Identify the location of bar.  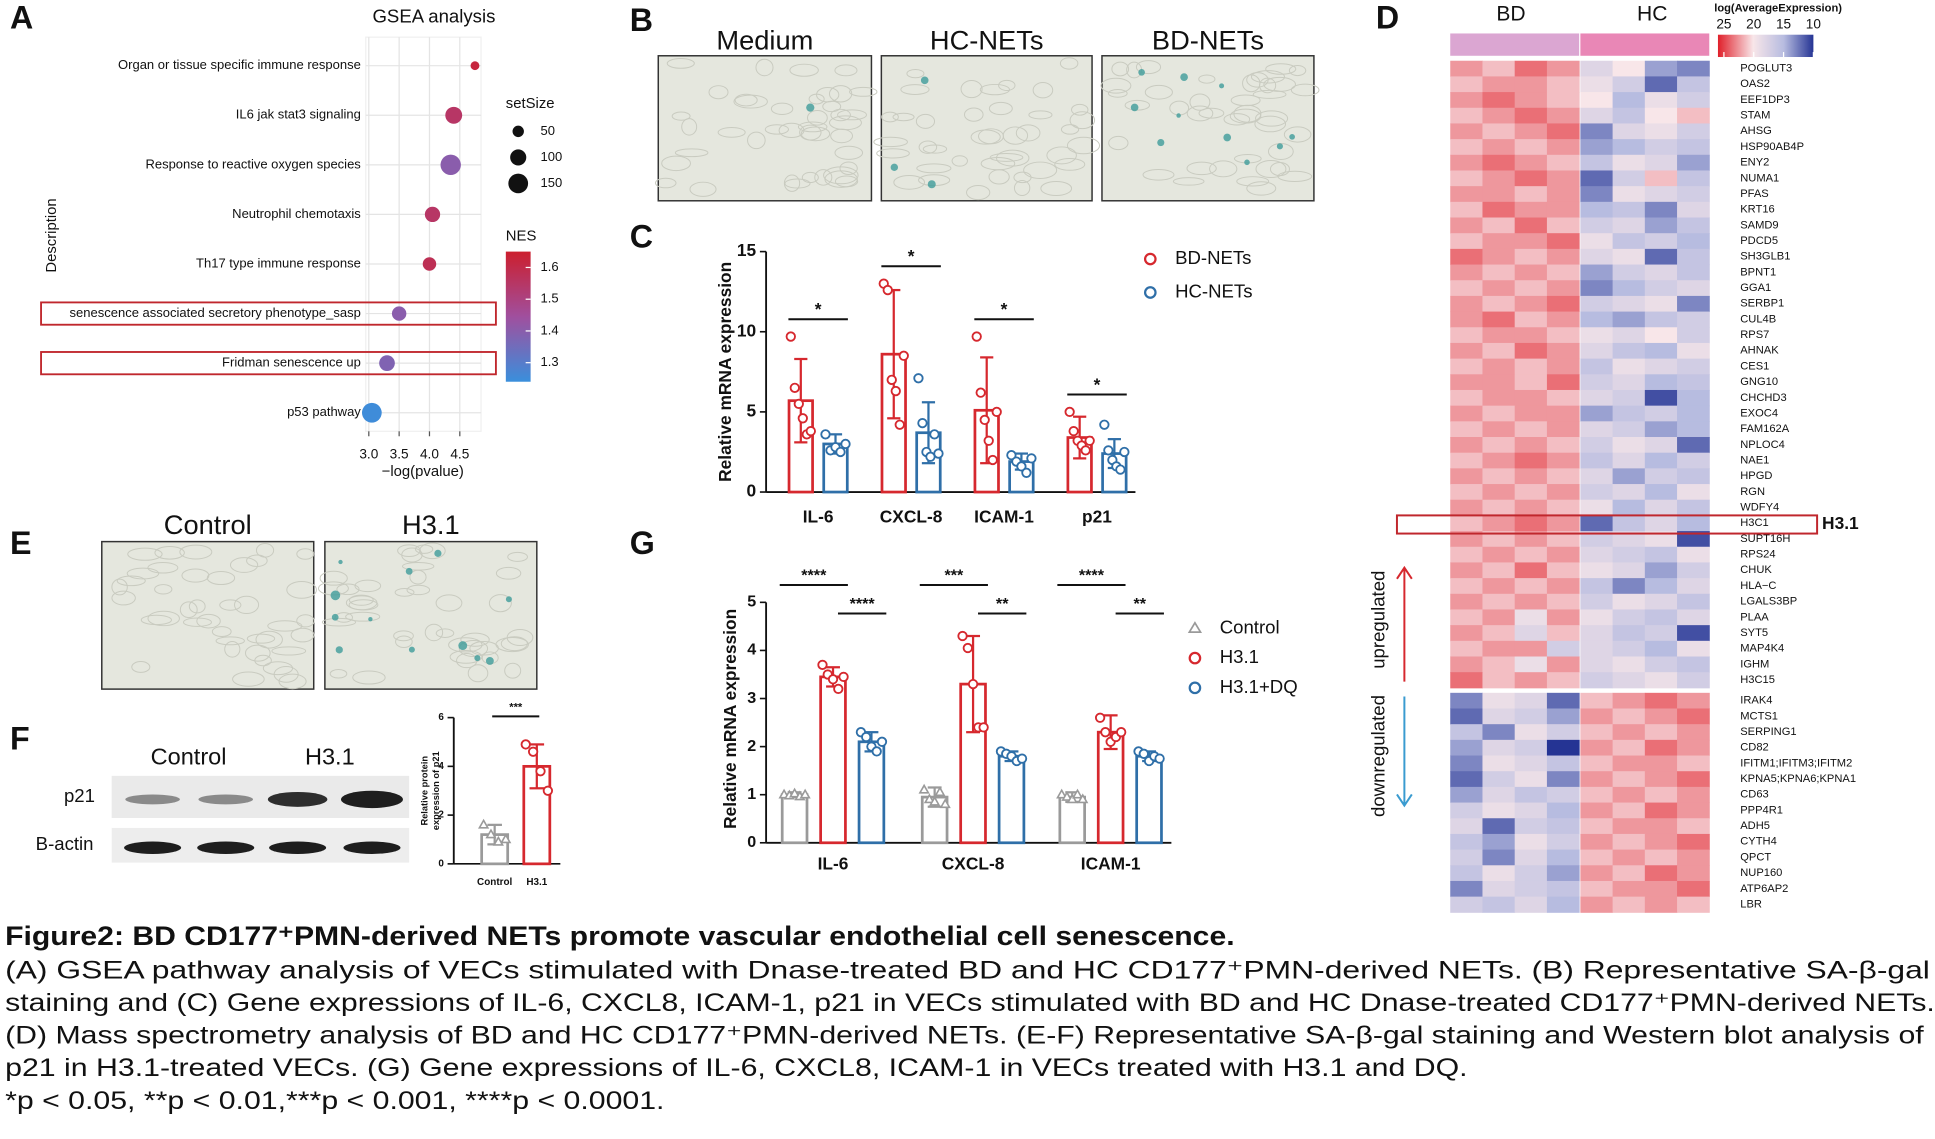
(1110, 787).